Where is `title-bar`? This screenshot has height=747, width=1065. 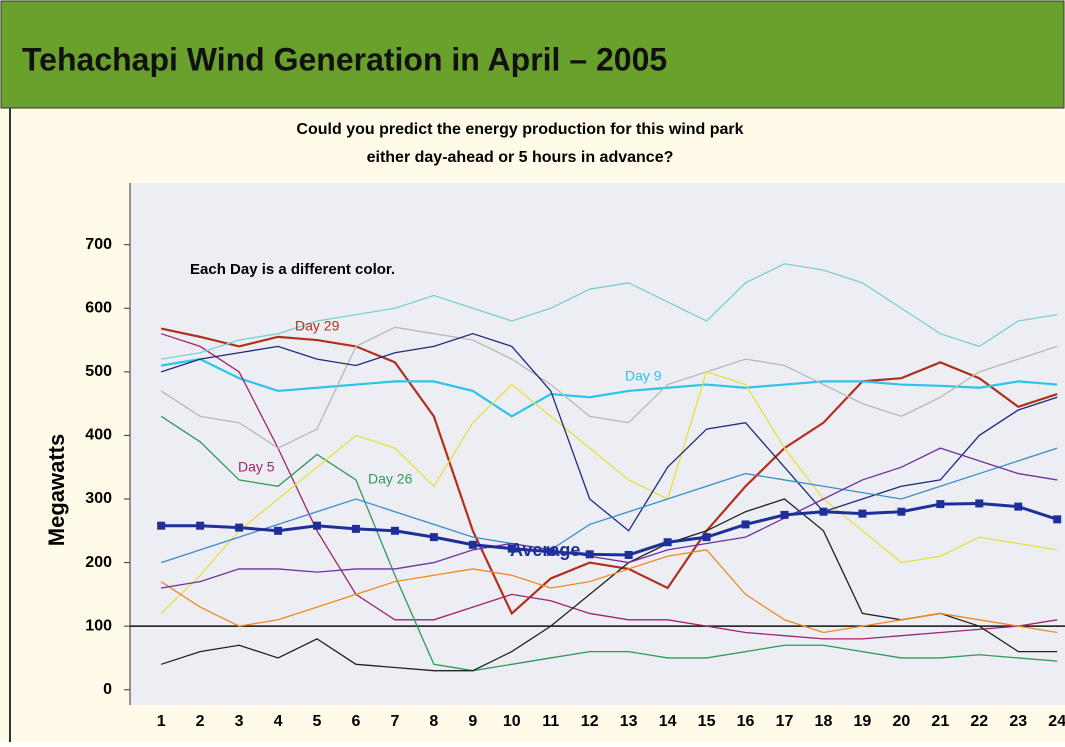
title-bar is located at coordinates (532, 54).